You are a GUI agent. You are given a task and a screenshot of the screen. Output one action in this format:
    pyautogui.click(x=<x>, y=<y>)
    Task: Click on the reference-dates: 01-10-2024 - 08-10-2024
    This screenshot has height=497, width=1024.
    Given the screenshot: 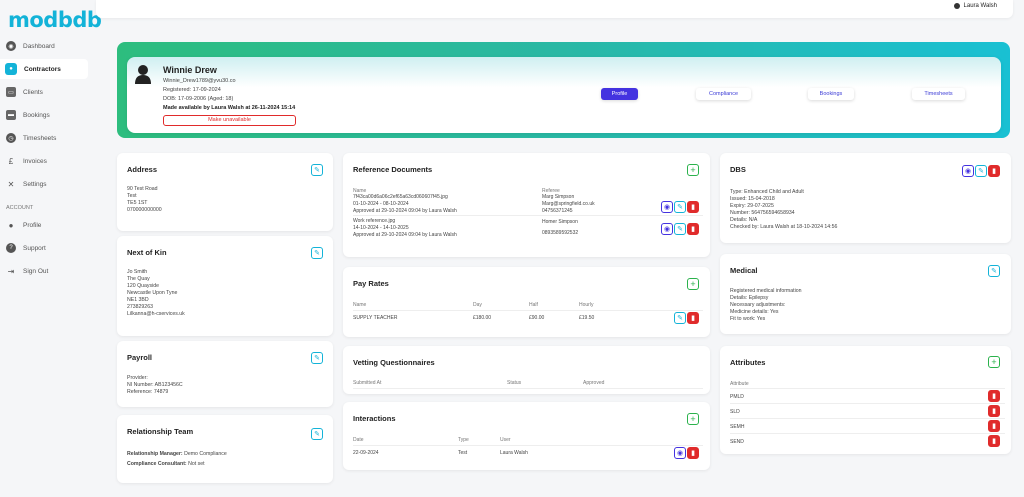 What is the action you would take?
    pyautogui.click(x=381, y=204)
    